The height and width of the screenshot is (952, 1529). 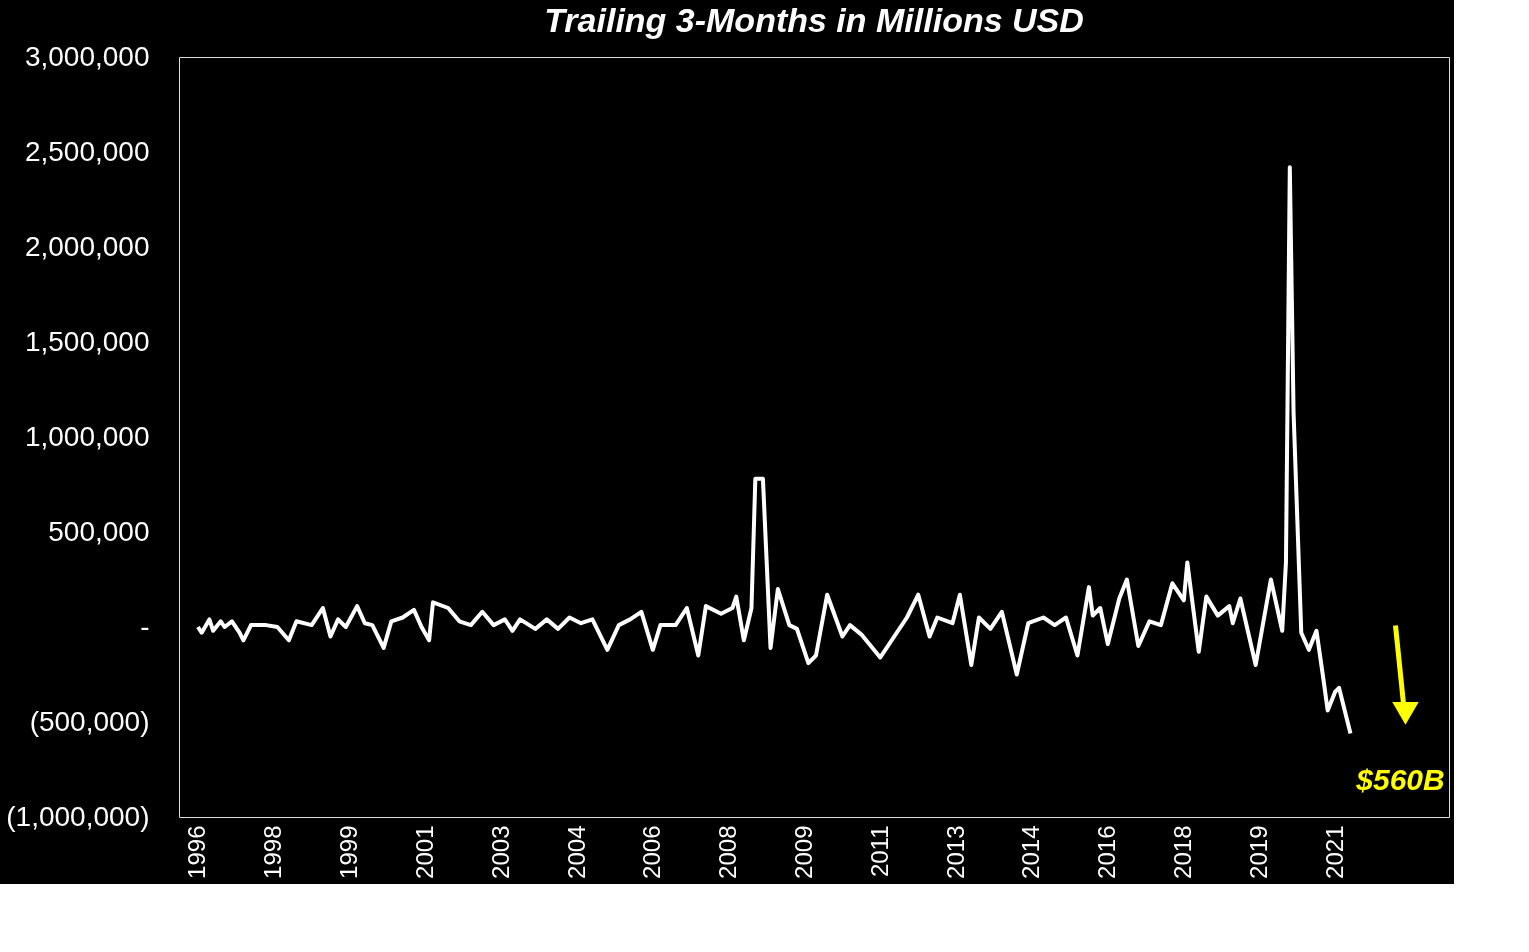 I want to click on y-tick-label: 2,000,000, so click(x=87, y=246).